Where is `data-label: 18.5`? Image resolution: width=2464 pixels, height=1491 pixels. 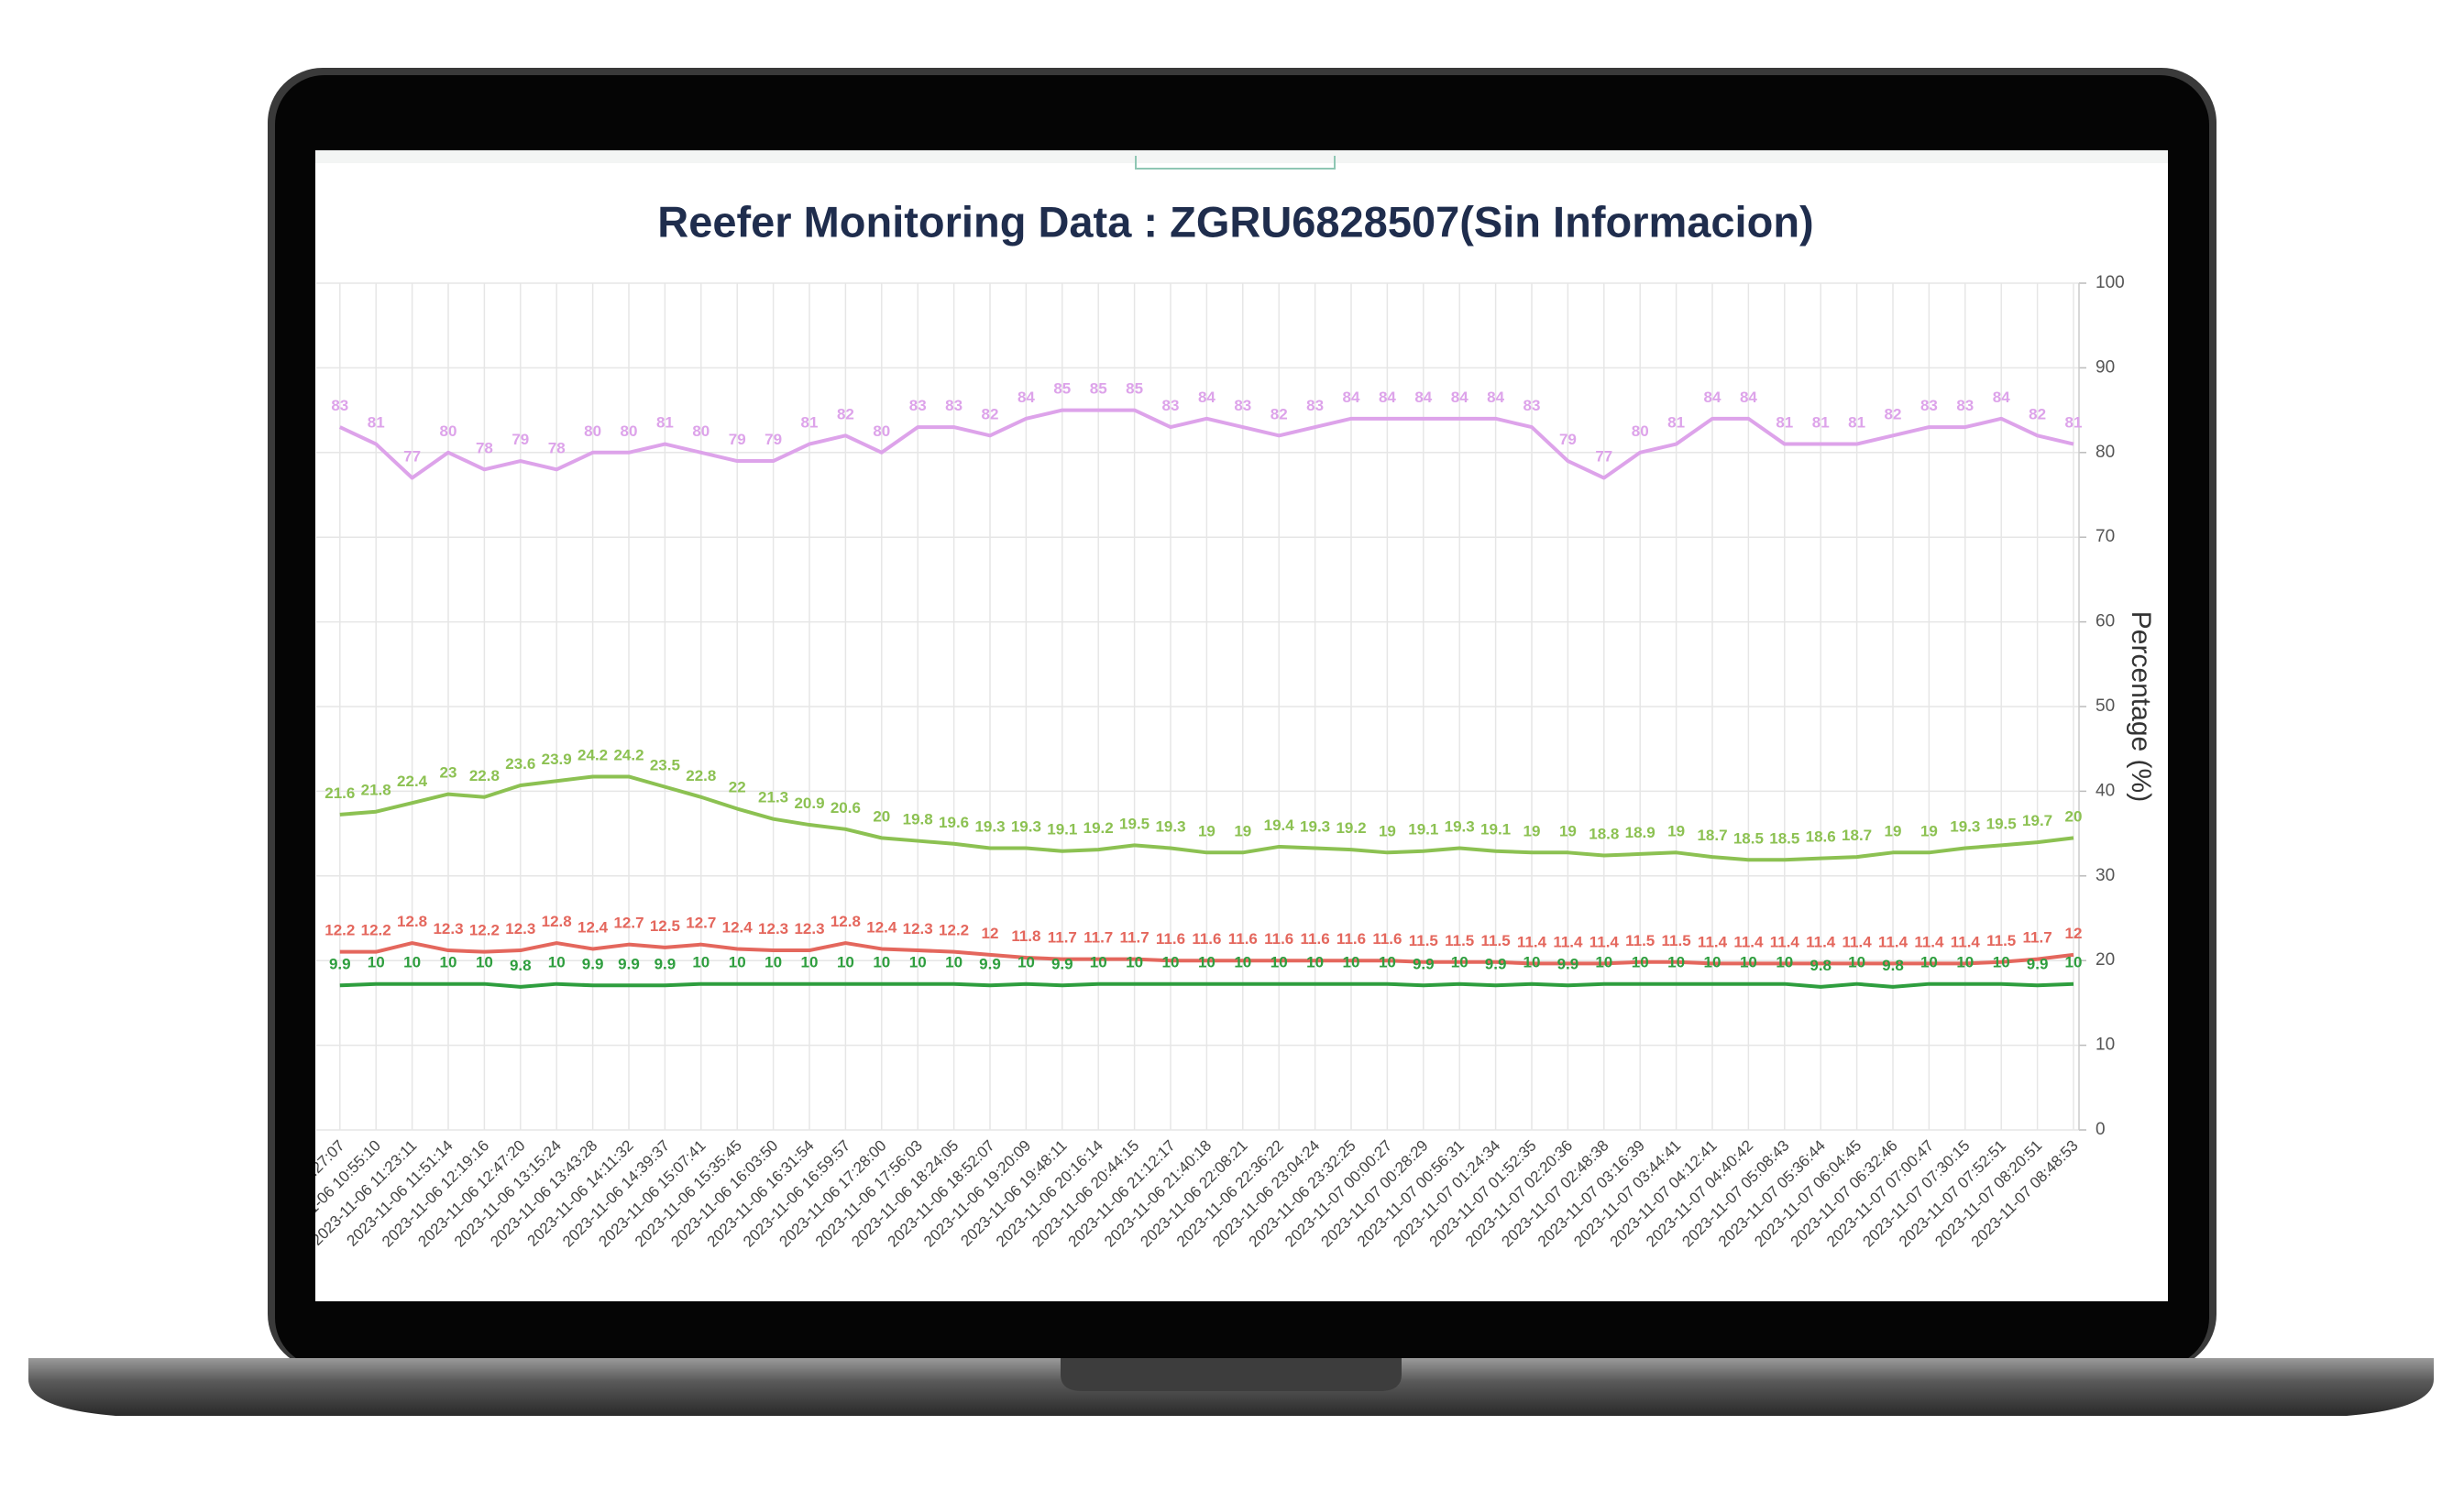 data-label: 18.5 is located at coordinates (1748, 838).